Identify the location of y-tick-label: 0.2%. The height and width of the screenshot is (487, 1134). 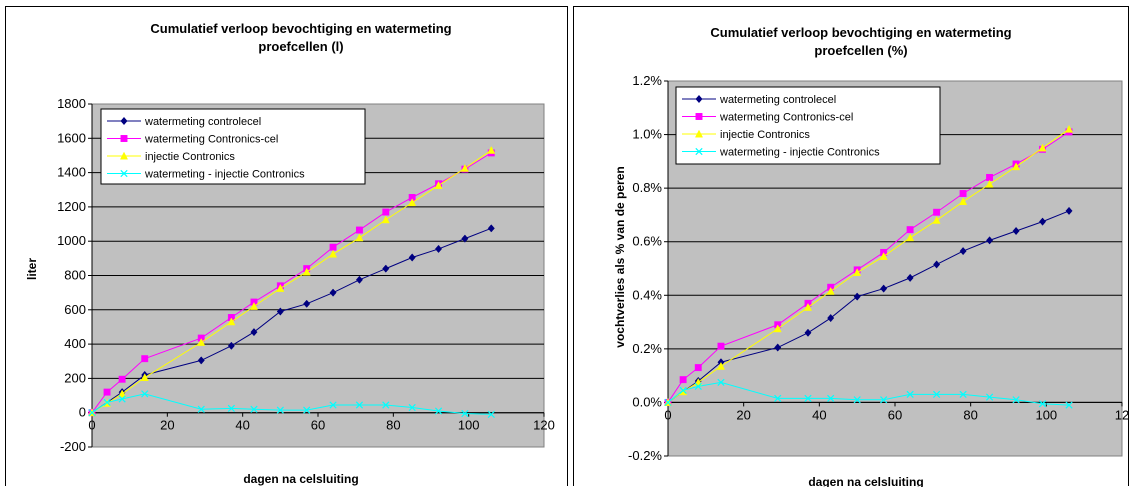
(647, 348).